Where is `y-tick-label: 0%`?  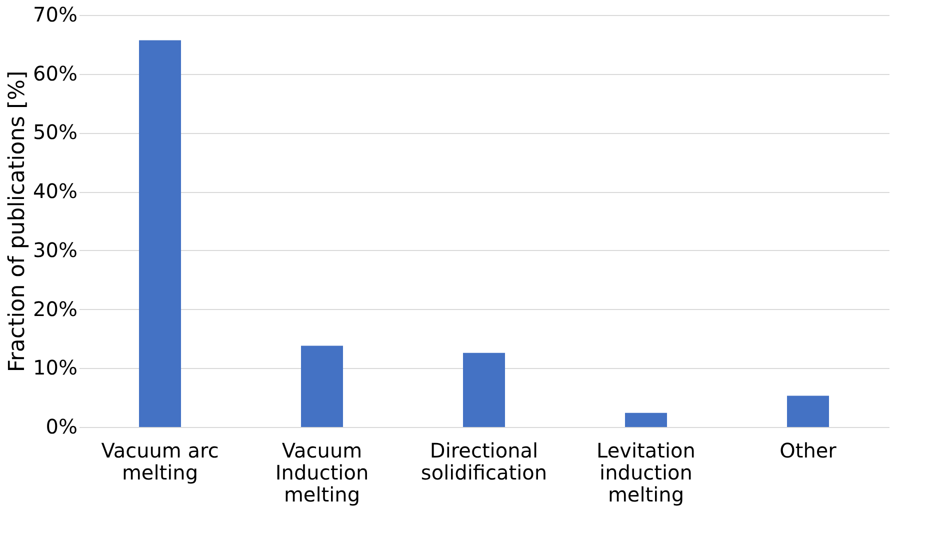 y-tick-label: 0% is located at coordinates (62, 426).